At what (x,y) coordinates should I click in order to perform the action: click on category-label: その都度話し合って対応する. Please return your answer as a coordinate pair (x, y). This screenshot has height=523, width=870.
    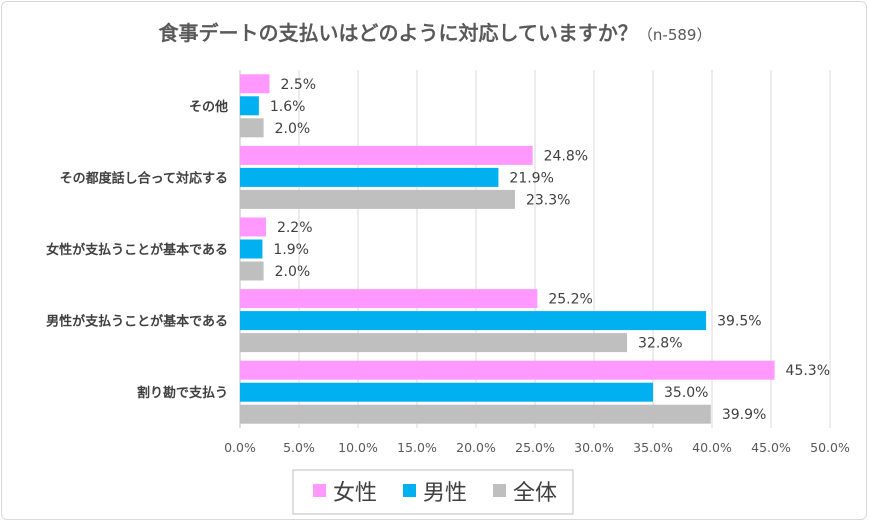
    Looking at the image, I should click on (144, 178).